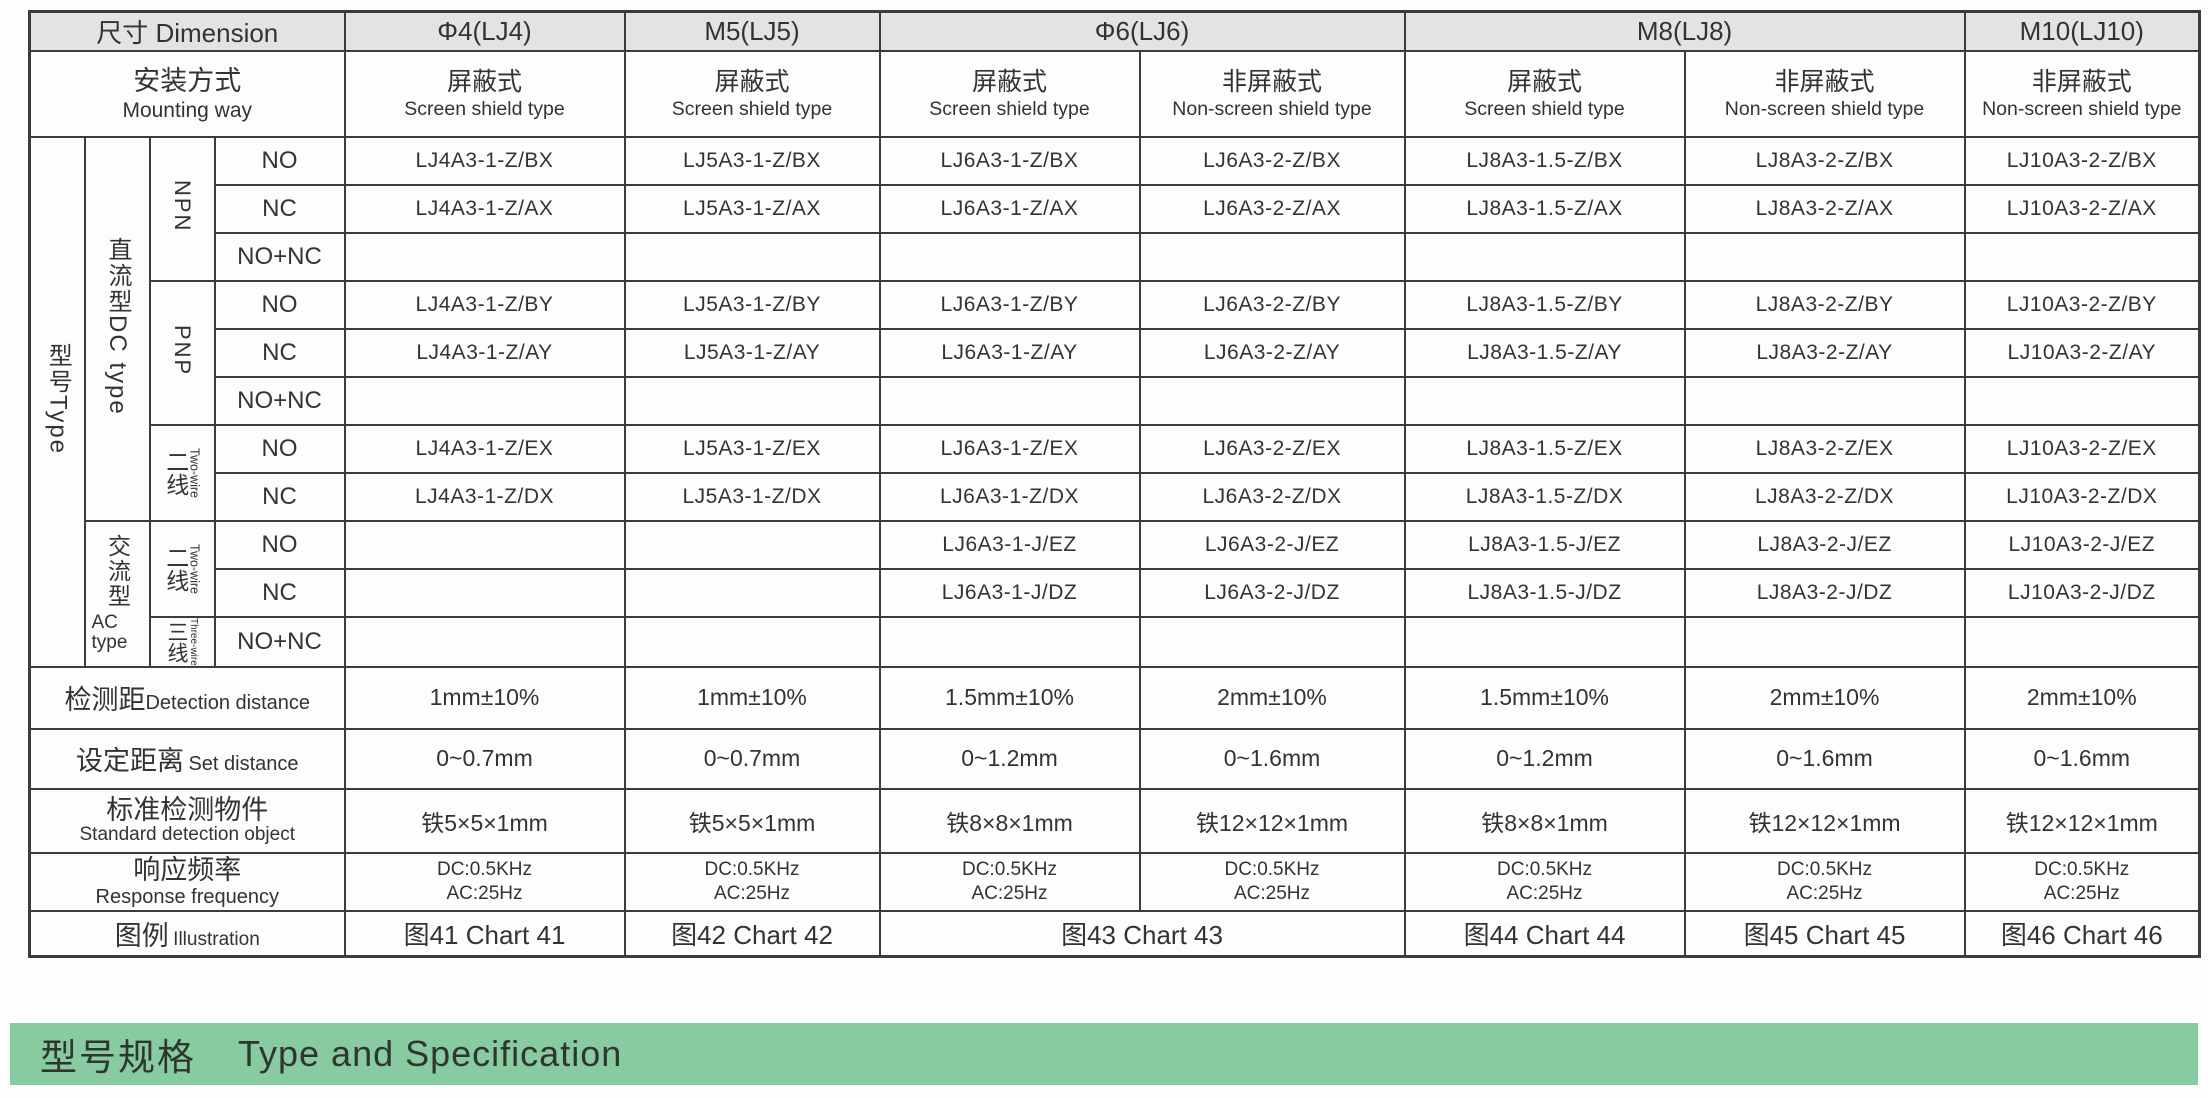  What do you see at coordinates (484, 209) in the screenshot?
I see `model-cell: LJ4A3-1-Z/AX` at bounding box center [484, 209].